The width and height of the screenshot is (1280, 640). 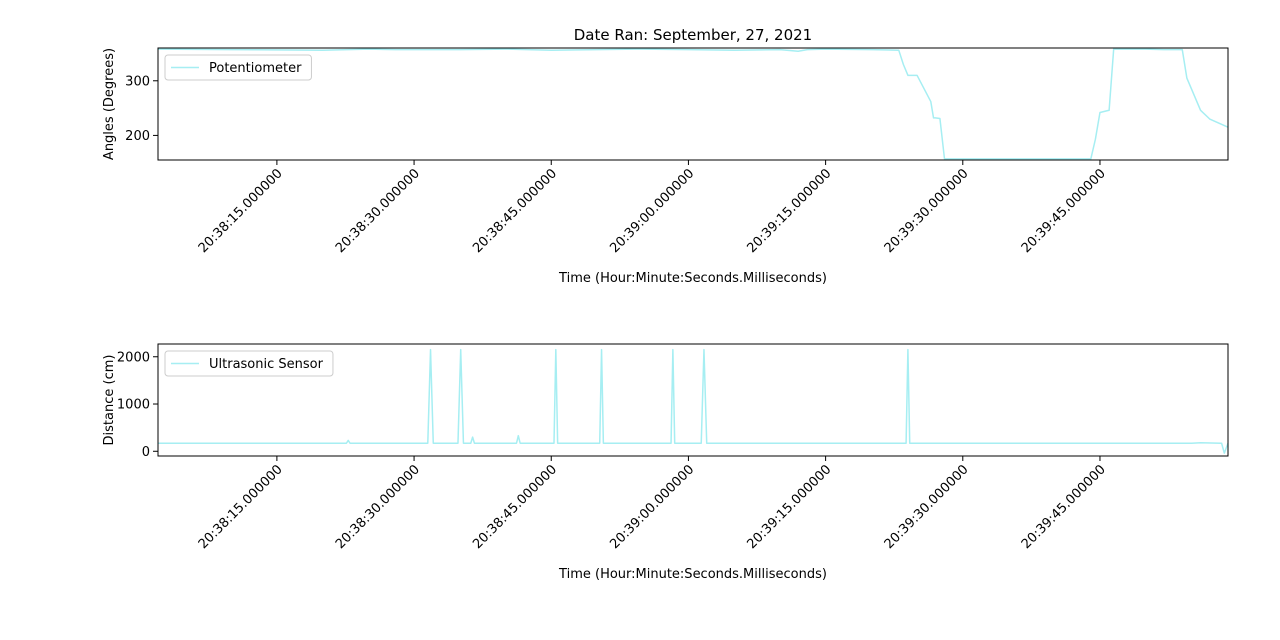 I want to click on ultrasonic-legend: Ultrasonic Sensor, so click(x=249, y=363).